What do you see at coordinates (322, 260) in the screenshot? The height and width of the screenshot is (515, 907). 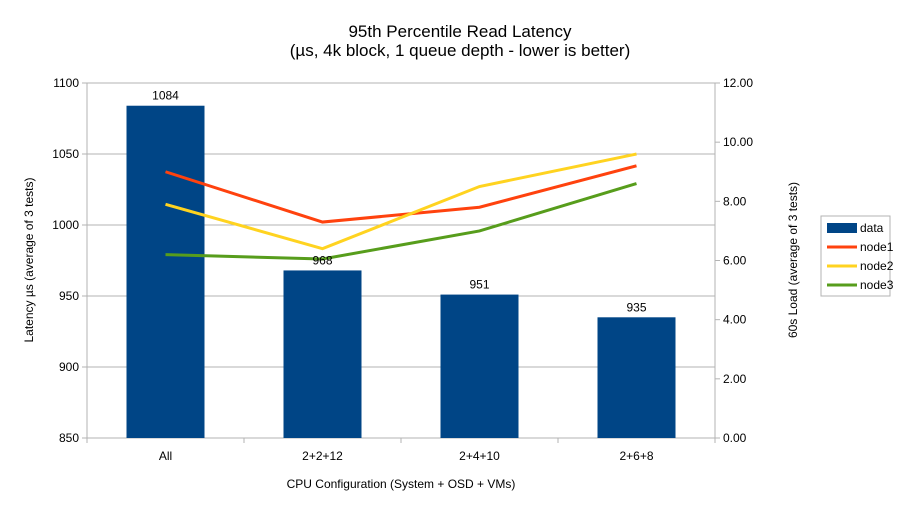 I see `bar-data-label: 968` at bounding box center [322, 260].